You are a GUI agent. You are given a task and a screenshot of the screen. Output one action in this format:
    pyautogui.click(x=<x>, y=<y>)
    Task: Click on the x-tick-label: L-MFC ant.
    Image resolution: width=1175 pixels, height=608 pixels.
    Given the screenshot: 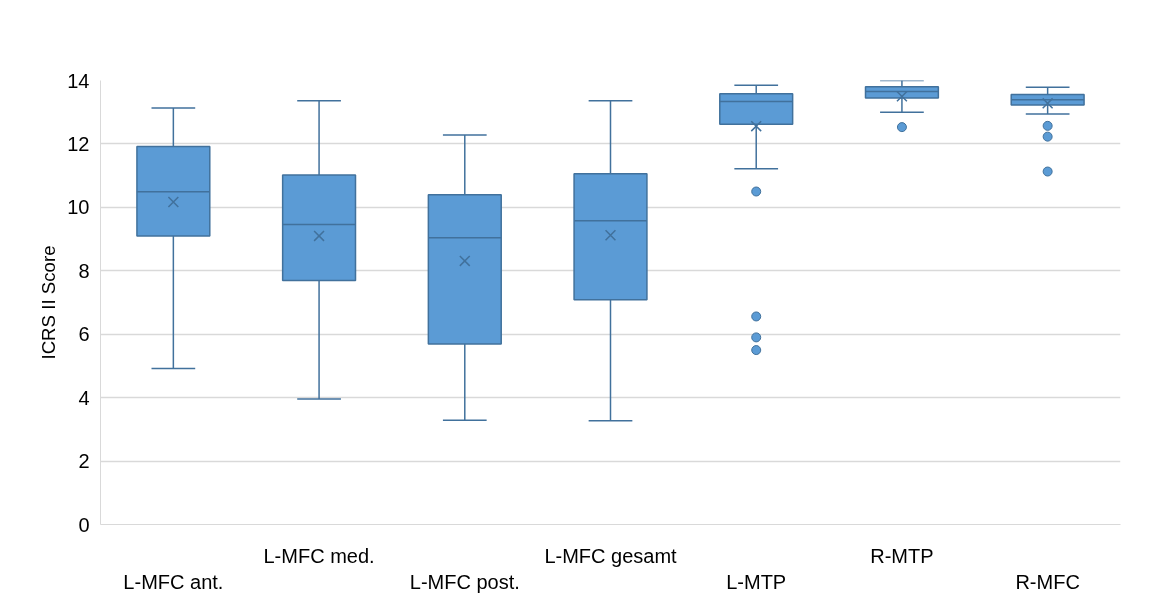 What is the action you would take?
    pyautogui.click(x=173, y=581)
    